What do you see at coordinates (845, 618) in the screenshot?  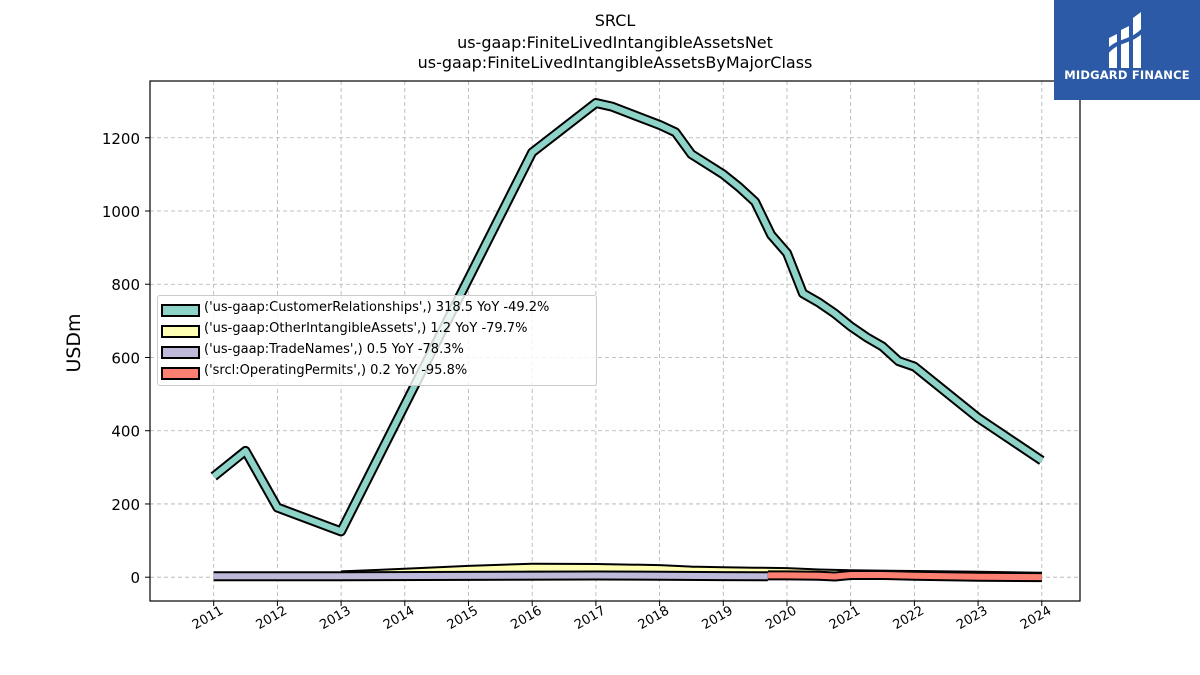 I see `x-tick-label: 2021` at bounding box center [845, 618].